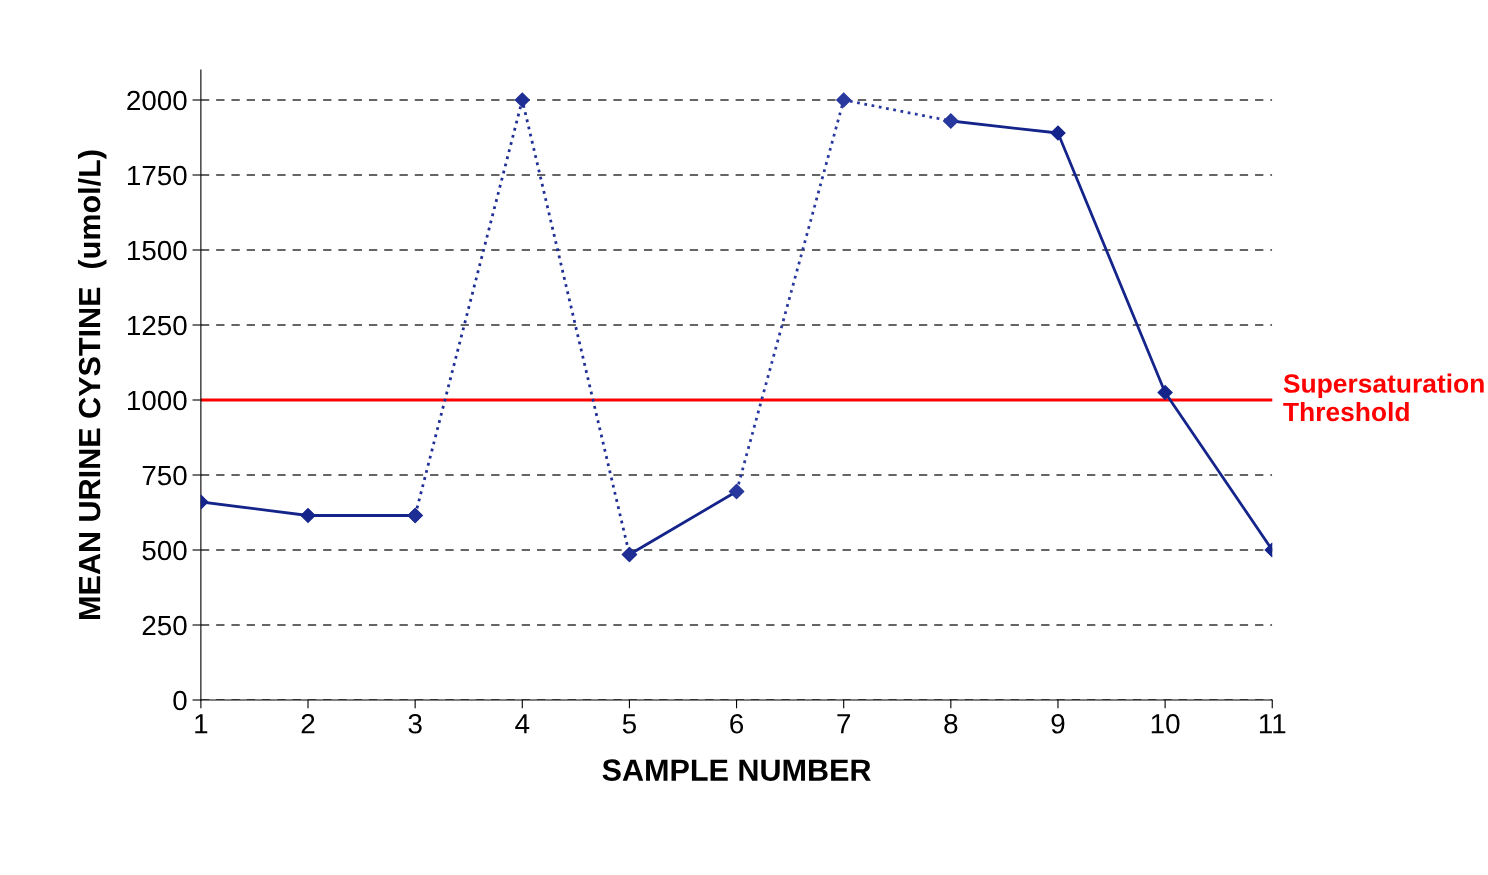 The height and width of the screenshot is (875, 1488). I want to click on y-tick-label: 750, so click(164, 475).